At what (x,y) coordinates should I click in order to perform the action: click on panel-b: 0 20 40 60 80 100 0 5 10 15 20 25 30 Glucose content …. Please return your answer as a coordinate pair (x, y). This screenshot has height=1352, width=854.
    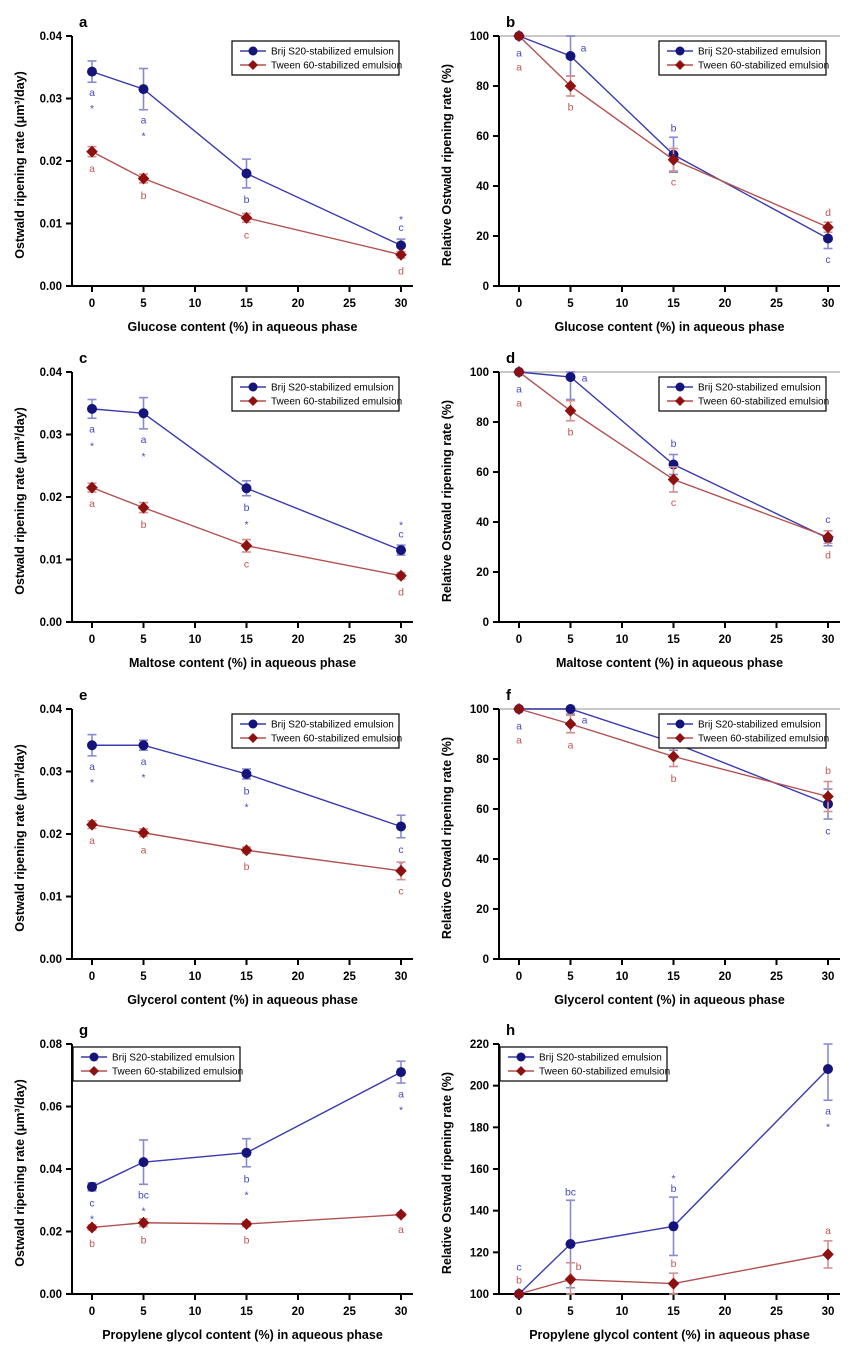
    Looking at the image, I should click on (640, 170).